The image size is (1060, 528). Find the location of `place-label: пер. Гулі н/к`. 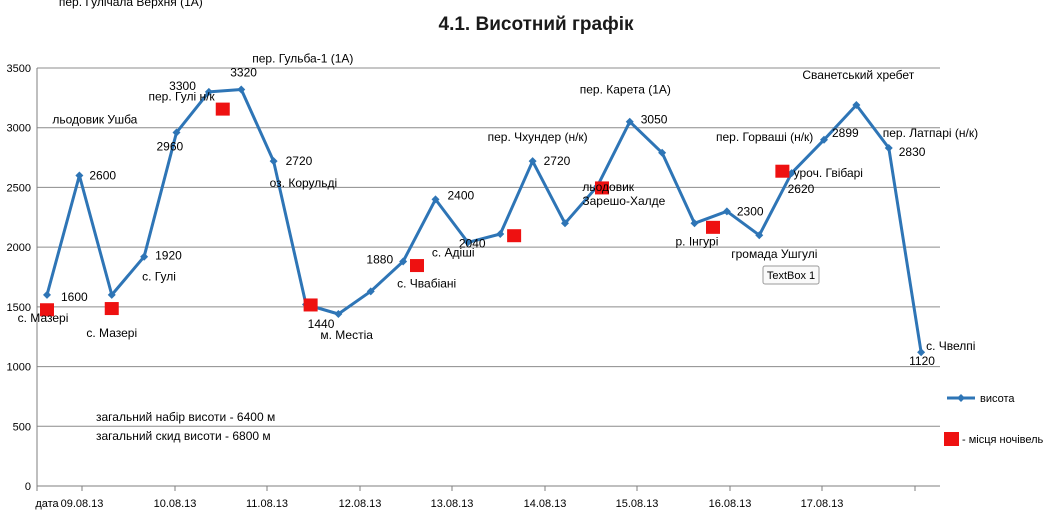

place-label: пер. Гулі н/к is located at coordinates (182, 96).